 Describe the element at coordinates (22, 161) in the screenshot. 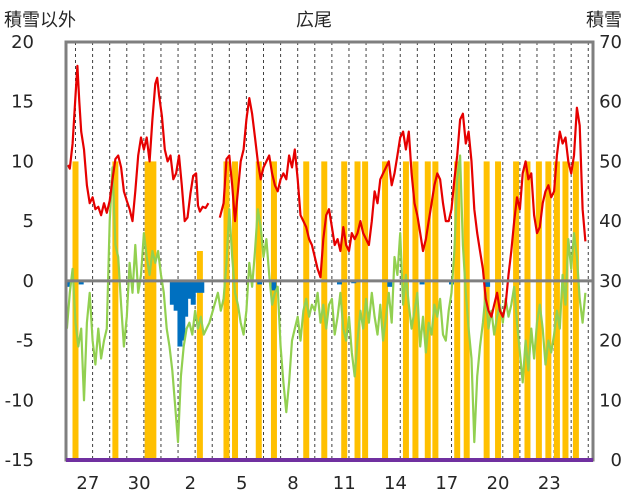

I see `left-tick-label: 10` at that location.